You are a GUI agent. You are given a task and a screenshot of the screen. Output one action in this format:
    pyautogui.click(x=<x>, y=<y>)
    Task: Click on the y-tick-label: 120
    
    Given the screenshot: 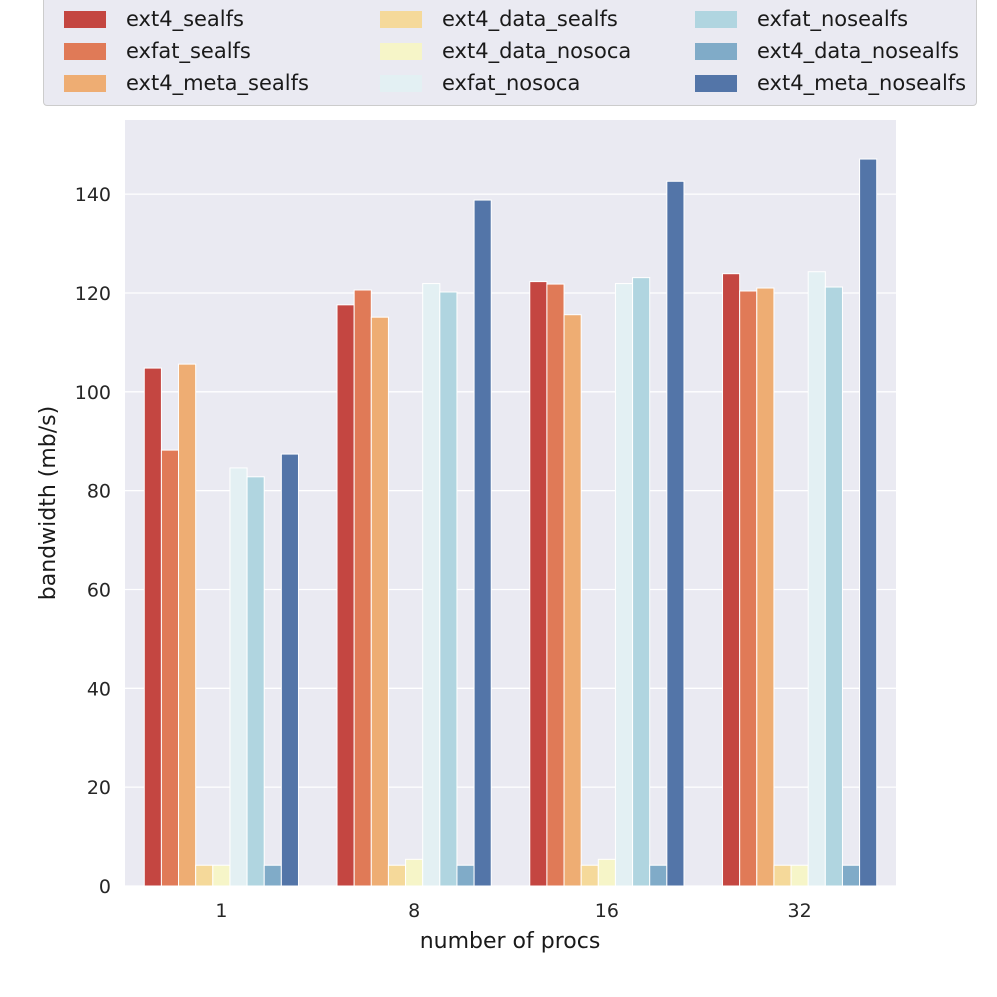 What is the action you would take?
    pyautogui.click(x=93, y=294)
    